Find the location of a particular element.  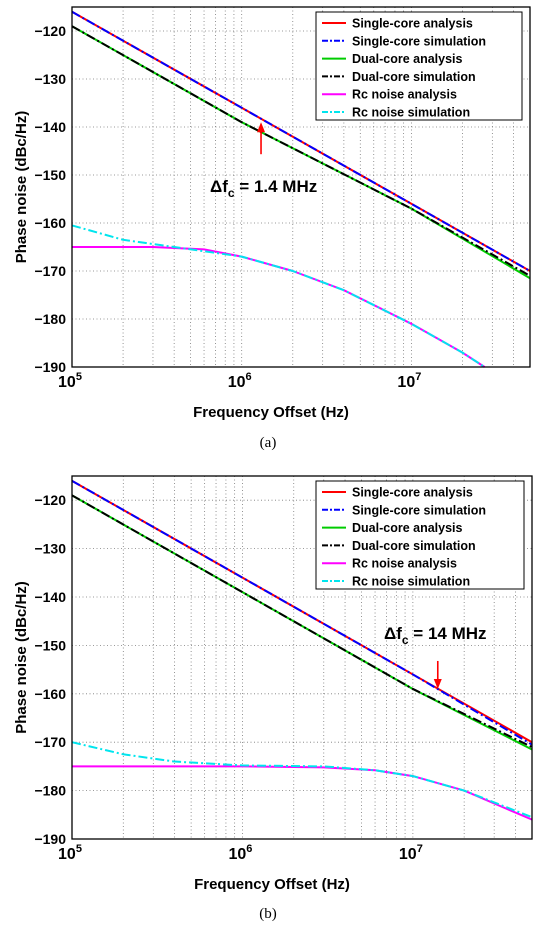

annotation-label: Δfc = 1.4 MHz is located at coordinates (263, 188).